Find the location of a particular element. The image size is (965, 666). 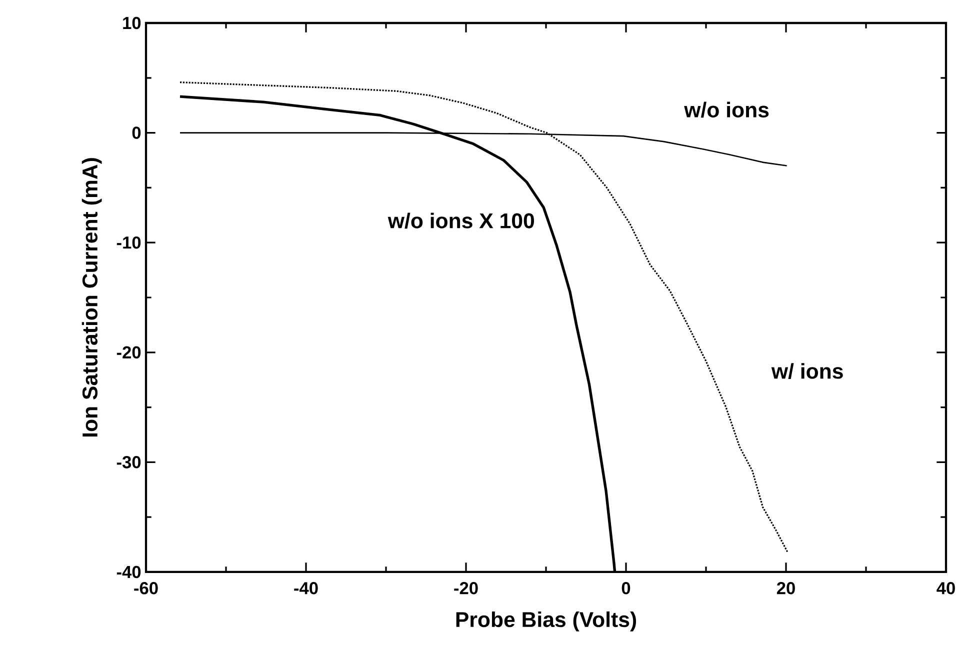

x-tick-label: 40 is located at coordinates (945, 588).